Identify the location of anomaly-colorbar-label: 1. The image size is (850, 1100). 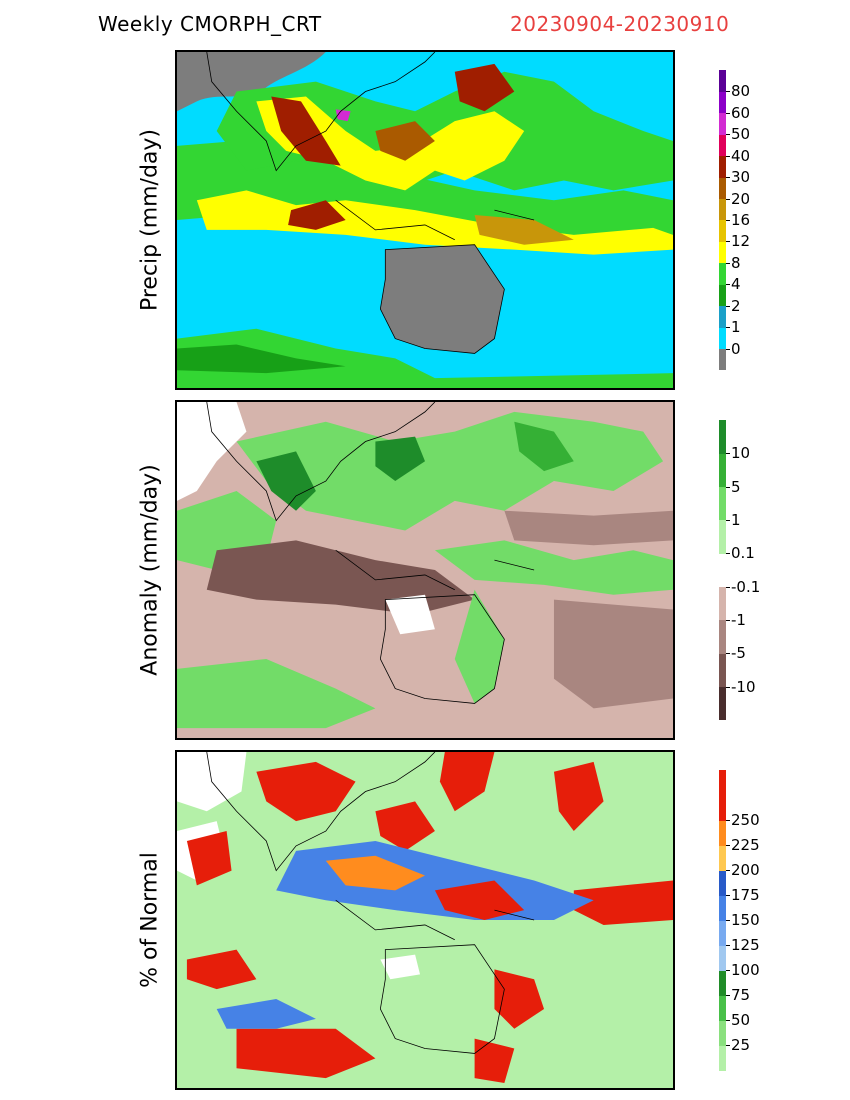
(736, 520).